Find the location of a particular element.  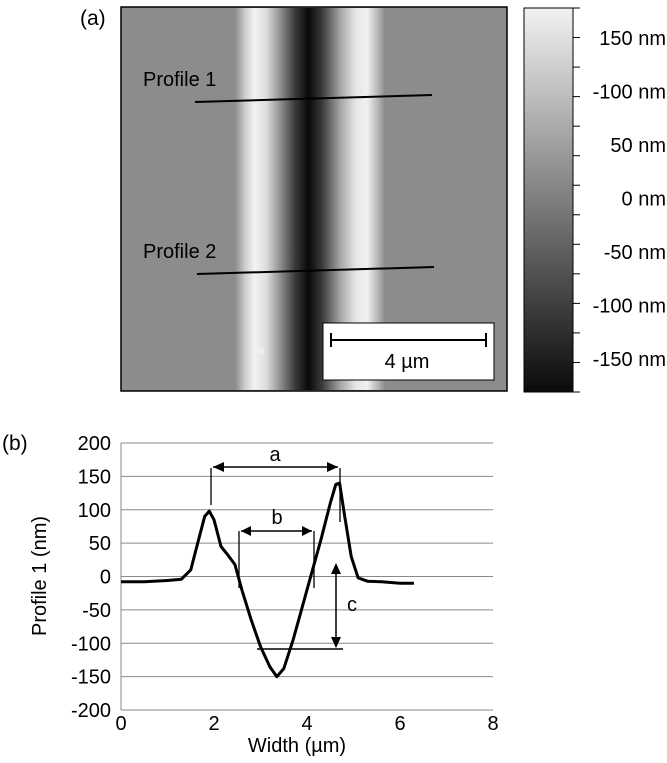

profile-1-label: Profile 1 is located at coordinates (179, 80).